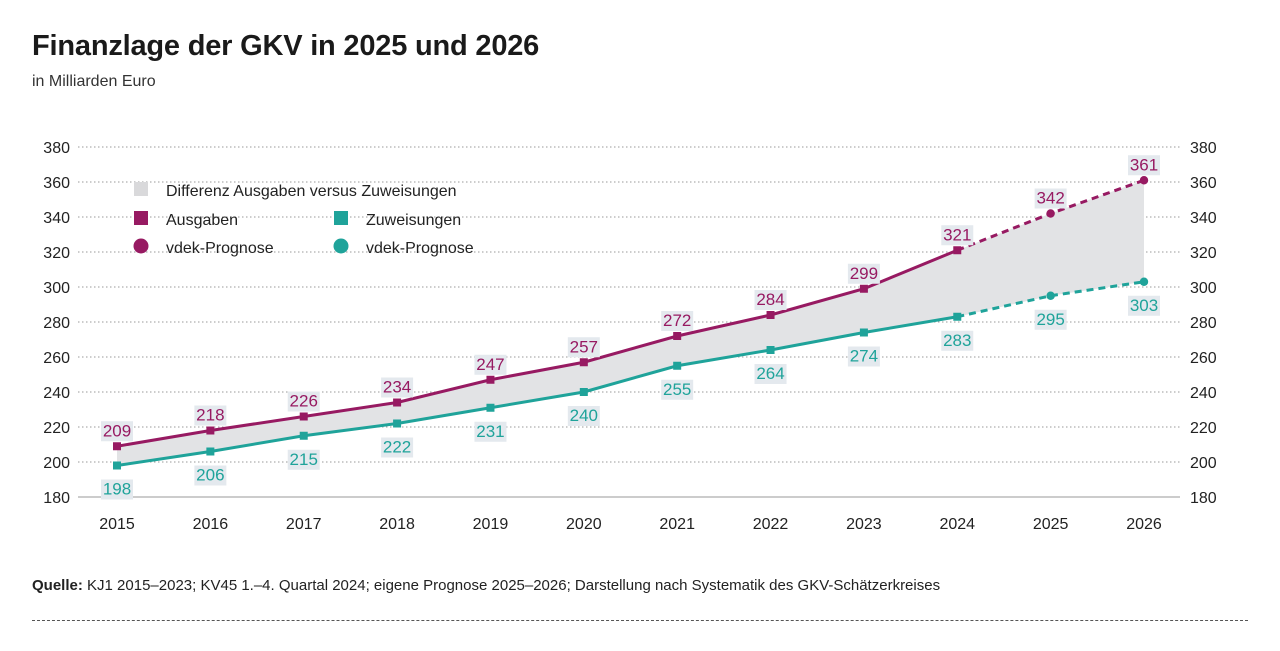 The width and height of the screenshot is (1280, 651). What do you see at coordinates (957, 524) in the screenshot?
I see `x-tick-label: 2024` at bounding box center [957, 524].